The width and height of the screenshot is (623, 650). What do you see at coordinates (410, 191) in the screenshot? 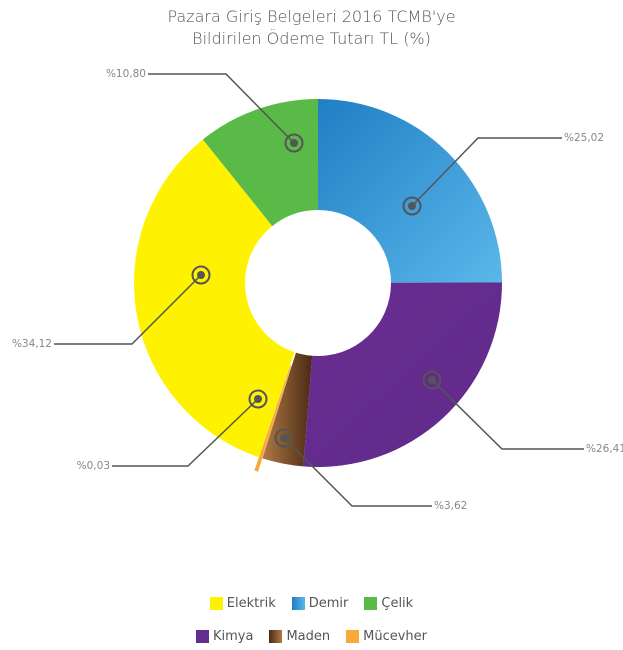
I see `slice-demir` at bounding box center [410, 191].